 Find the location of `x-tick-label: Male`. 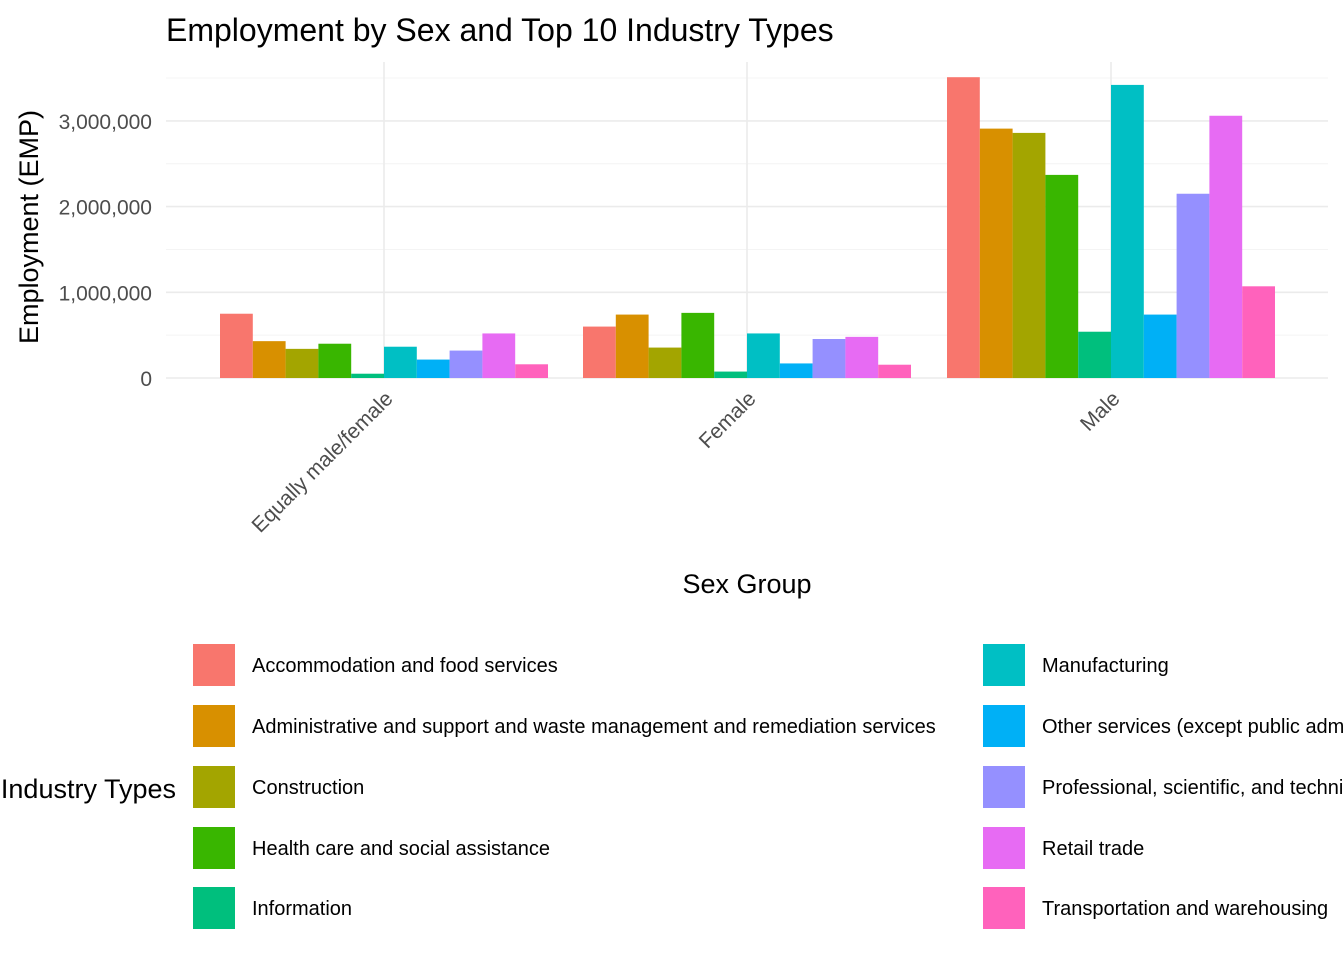

x-tick-label: Male is located at coordinates (1100, 411).